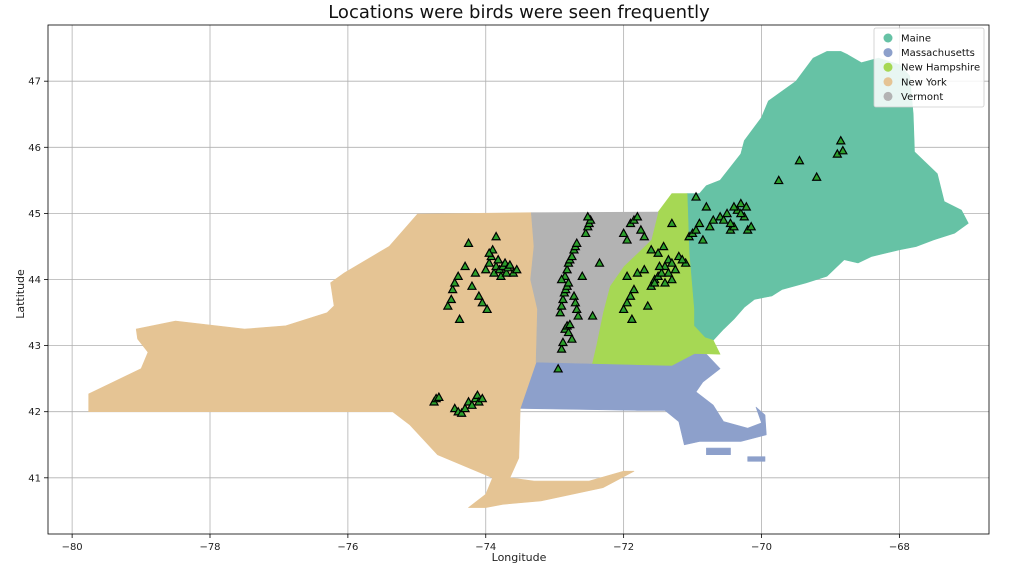 This screenshot has width=1011, height=576. I want to click on x-tick-label-1: −78, so click(209, 547).